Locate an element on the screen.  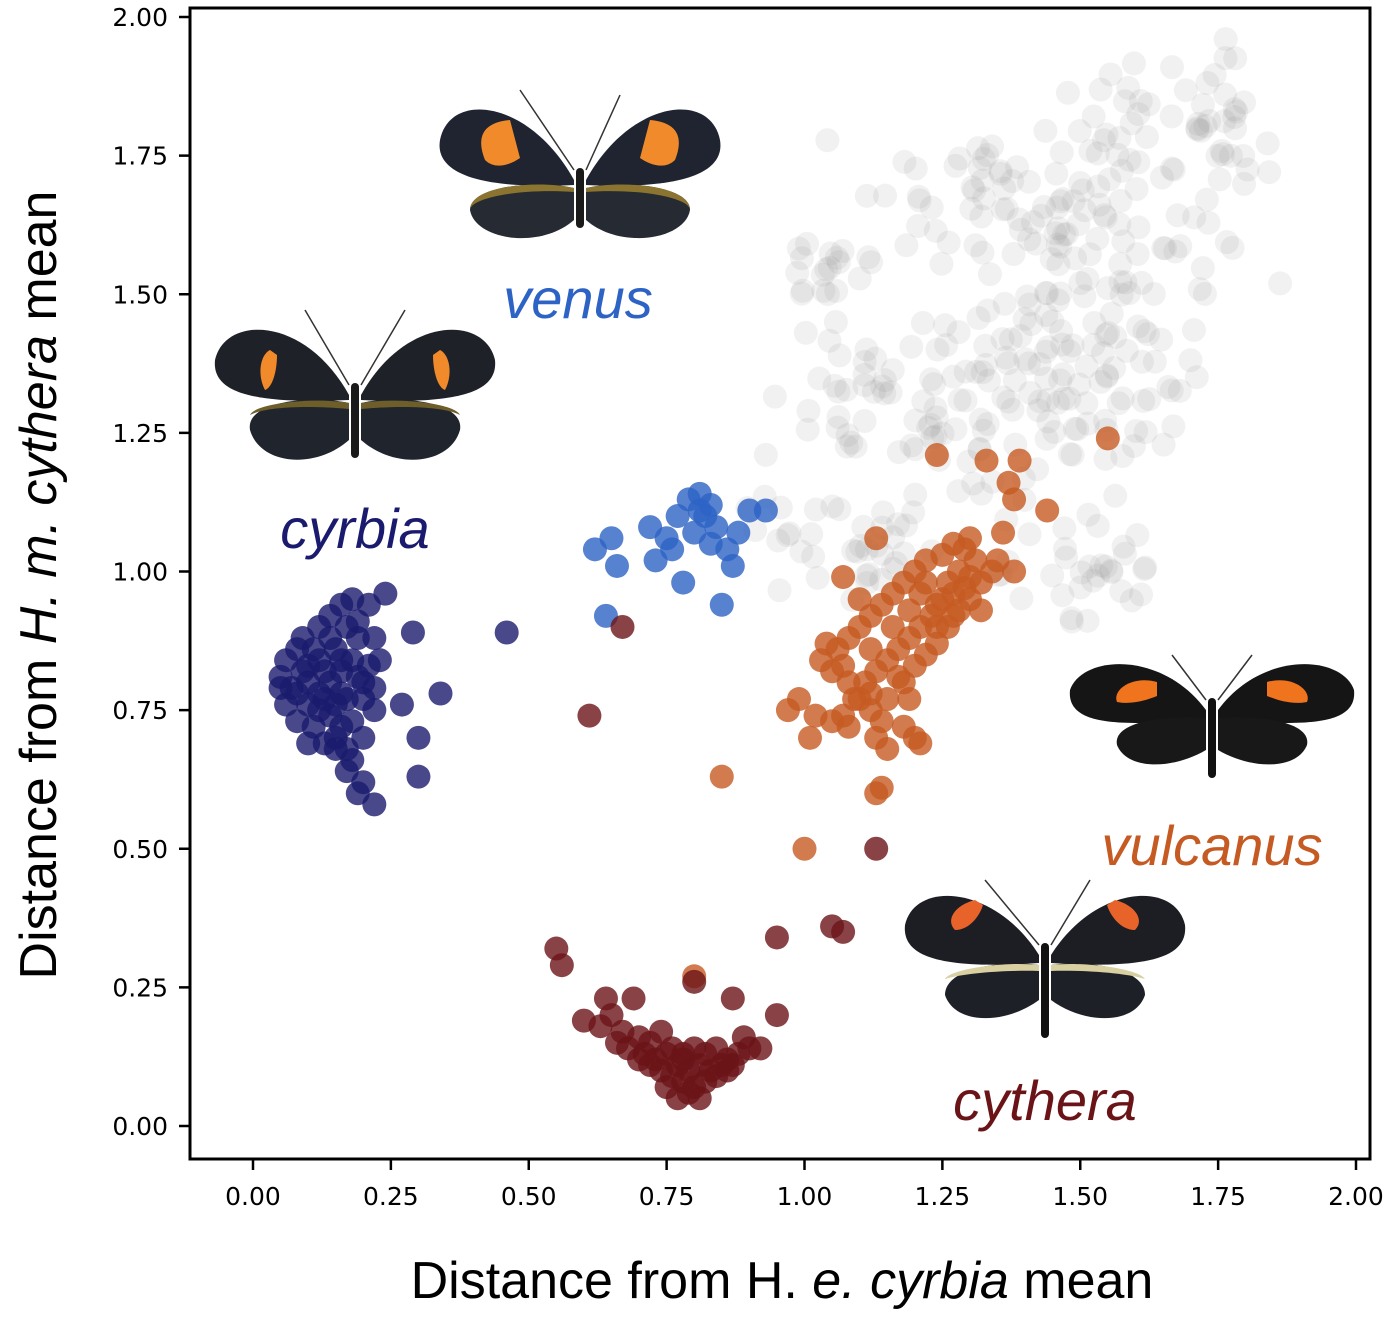
label-cyrbia: cyrbia is located at coordinates (354, 528).